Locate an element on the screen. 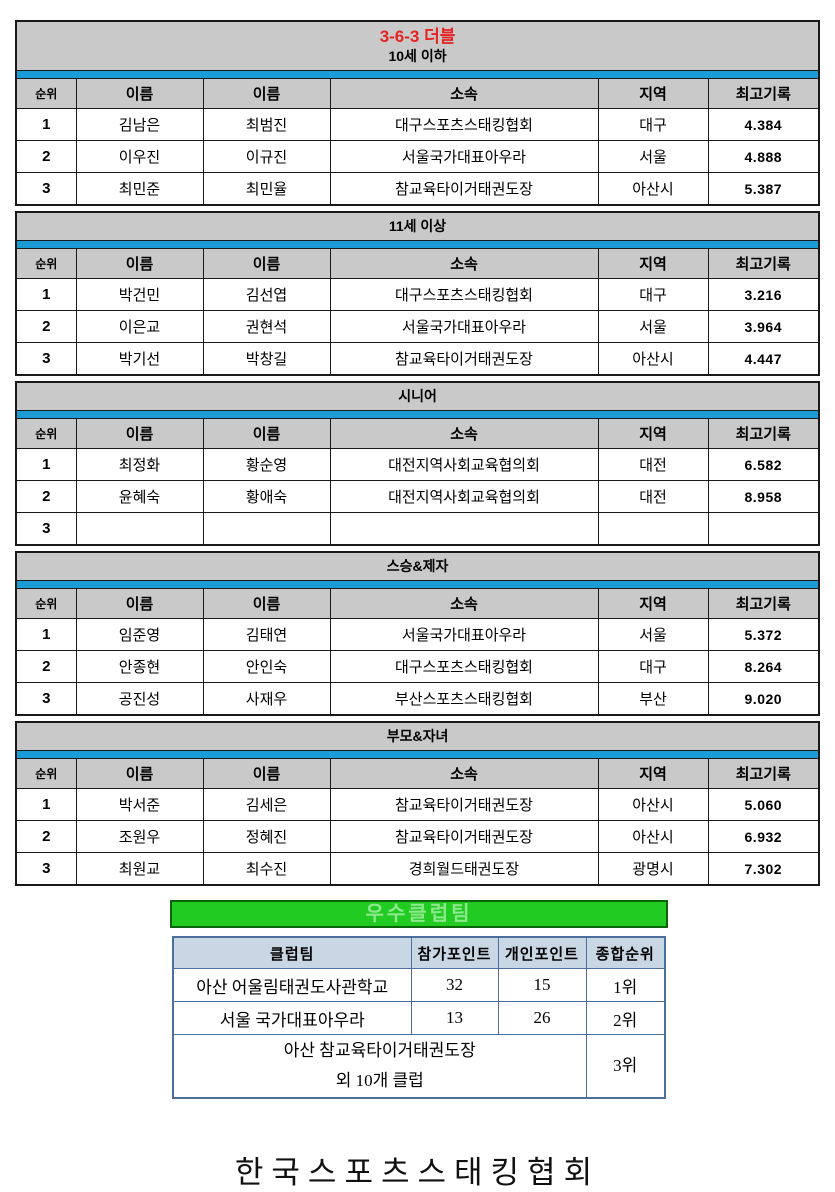 The image size is (835, 1192). result-row: 3 최민준 최민율 참교육타이거태권도장 아산시 5.387 is located at coordinates (417, 189).